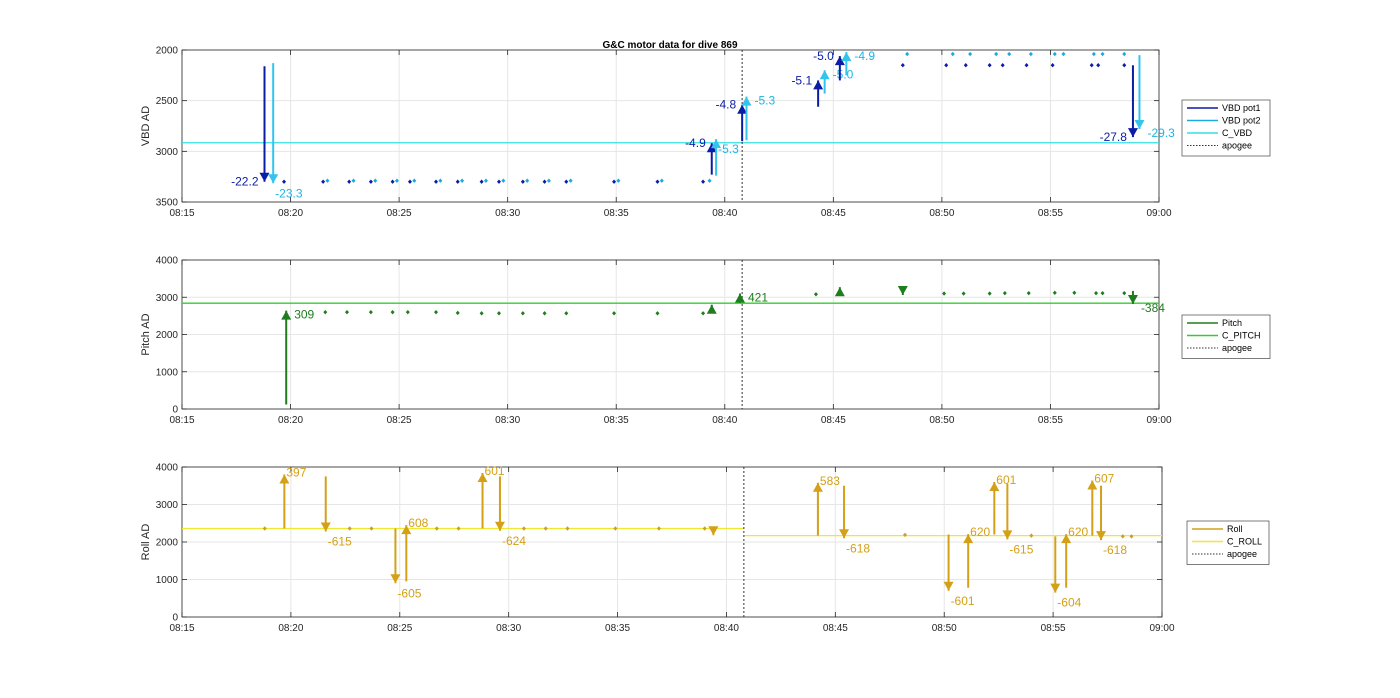 Image resolution: width=1400 pixels, height=698 pixels. I want to click on pitch-legend-label: Pitch, so click(1232, 323).